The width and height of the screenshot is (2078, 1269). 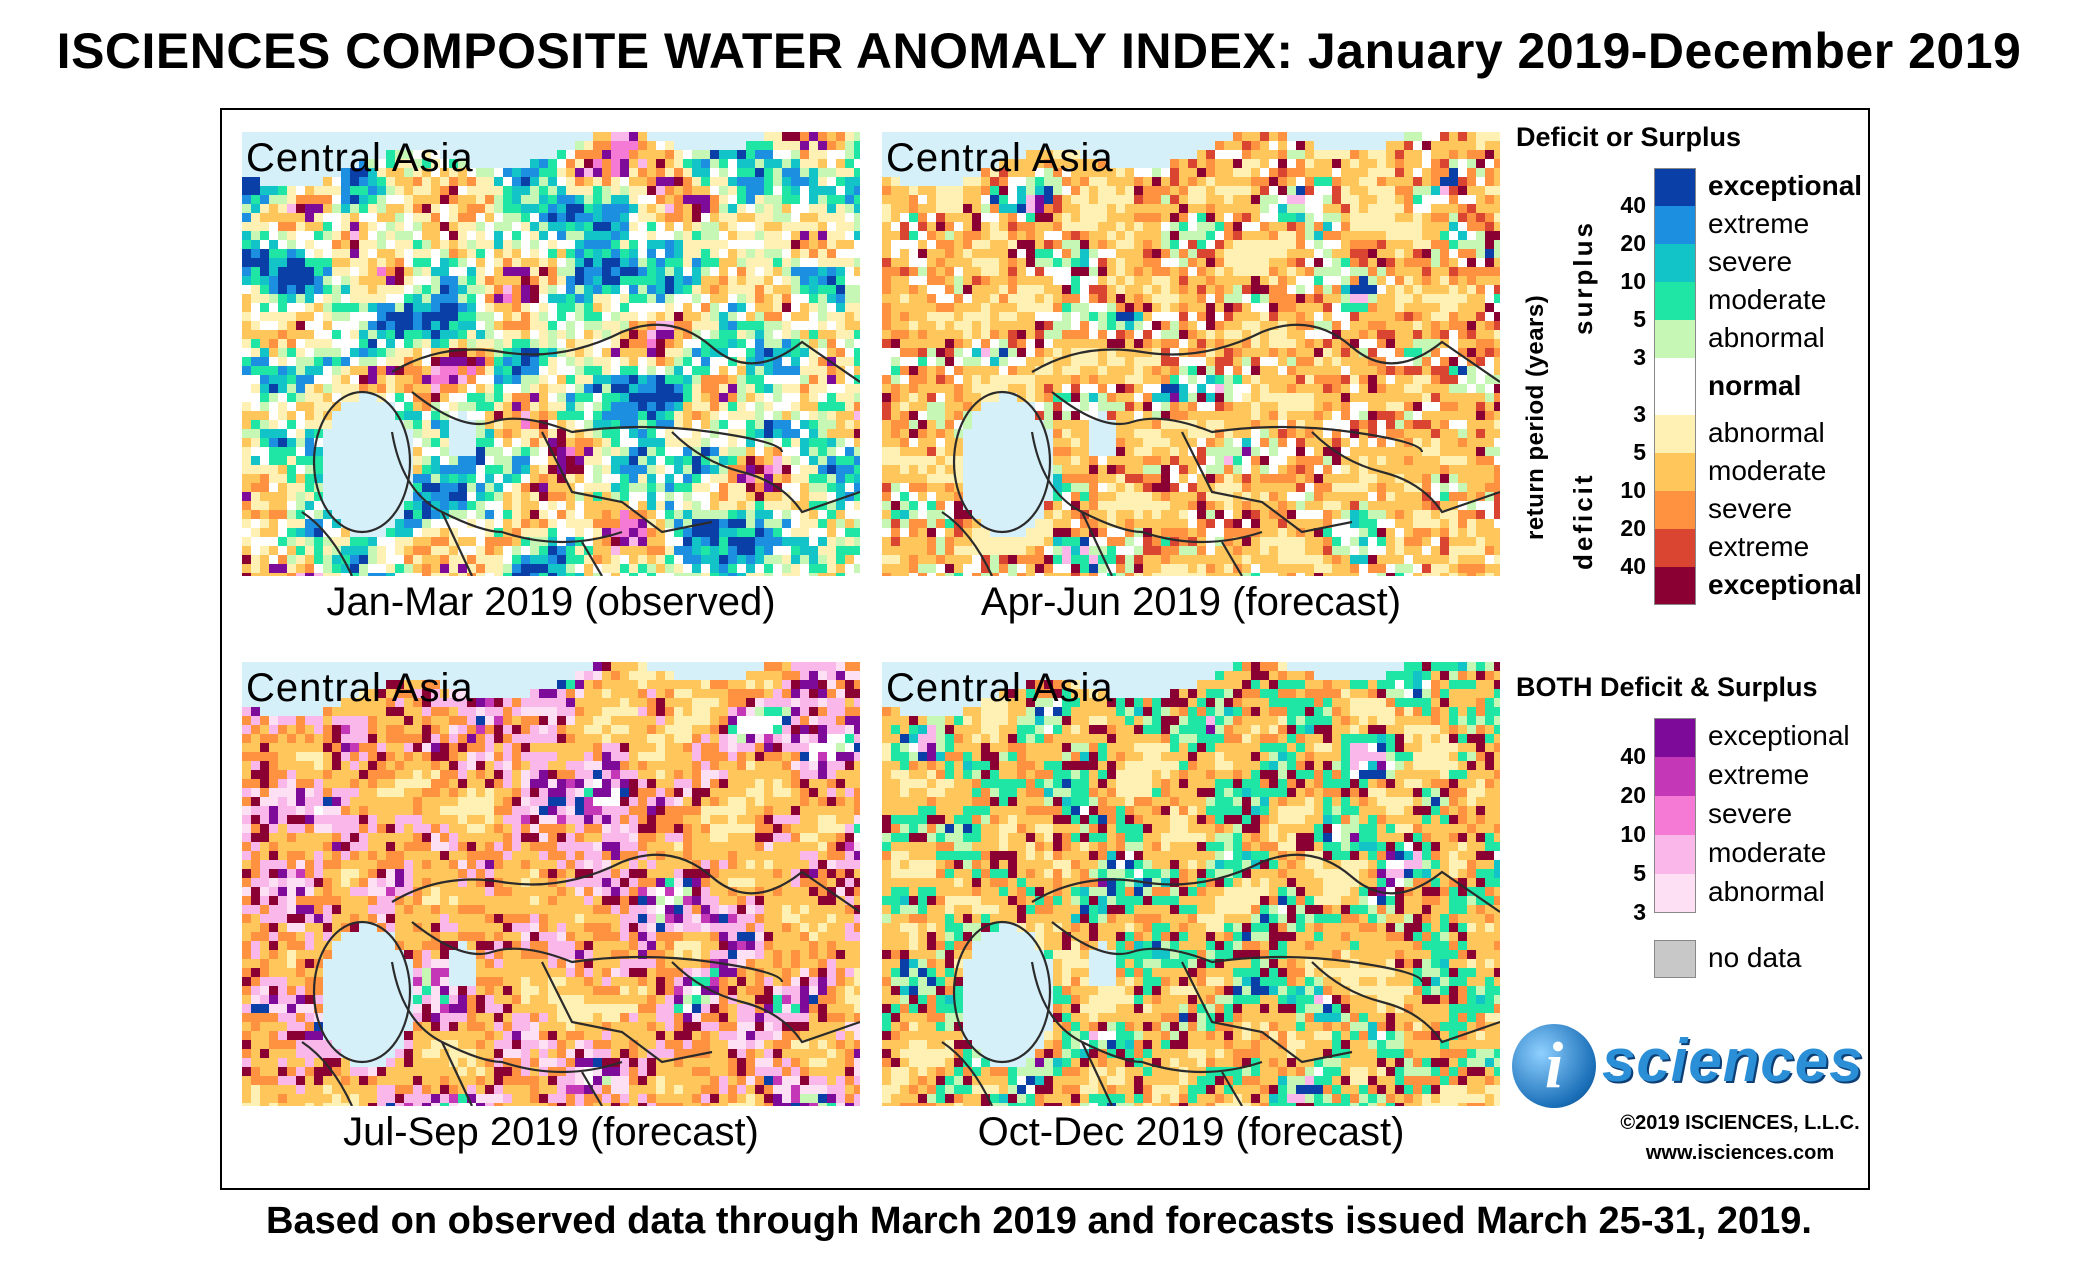 I want to click on legend-tick-deficit: 40, so click(x=1633, y=566).